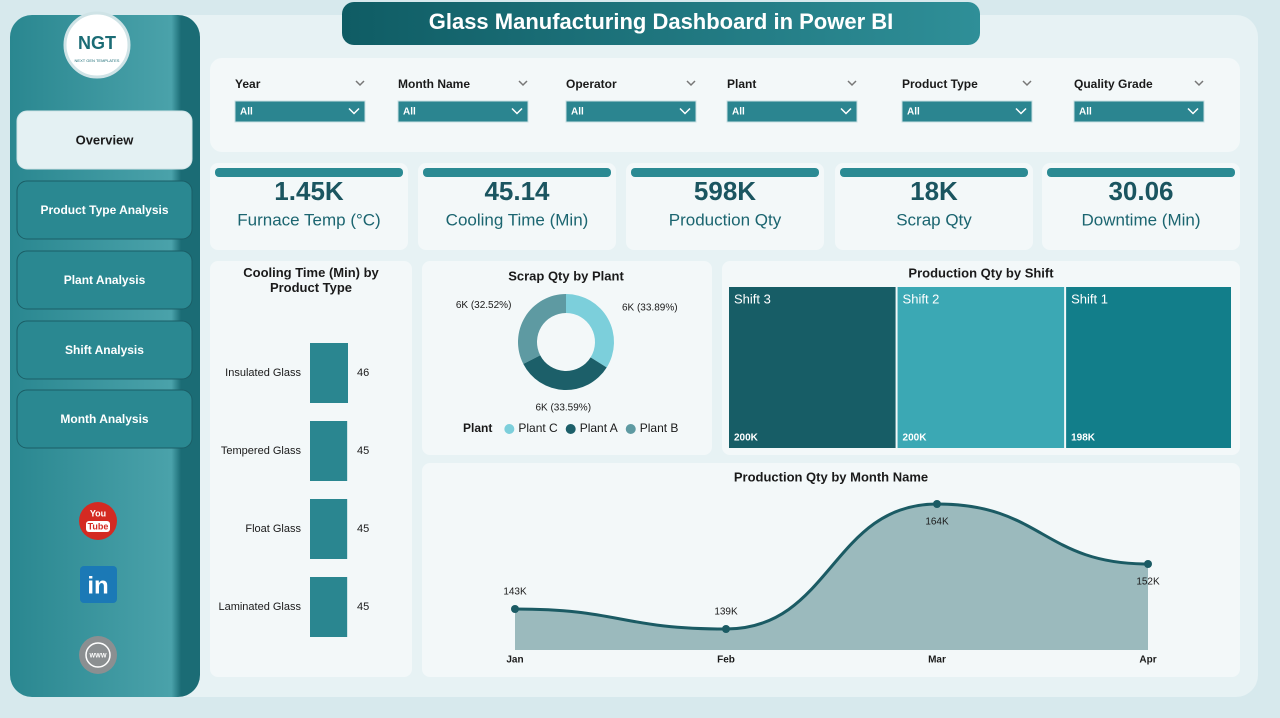  Describe the element at coordinates (1148, 367) in the screenshot. I see `treemap-cell` at that location.